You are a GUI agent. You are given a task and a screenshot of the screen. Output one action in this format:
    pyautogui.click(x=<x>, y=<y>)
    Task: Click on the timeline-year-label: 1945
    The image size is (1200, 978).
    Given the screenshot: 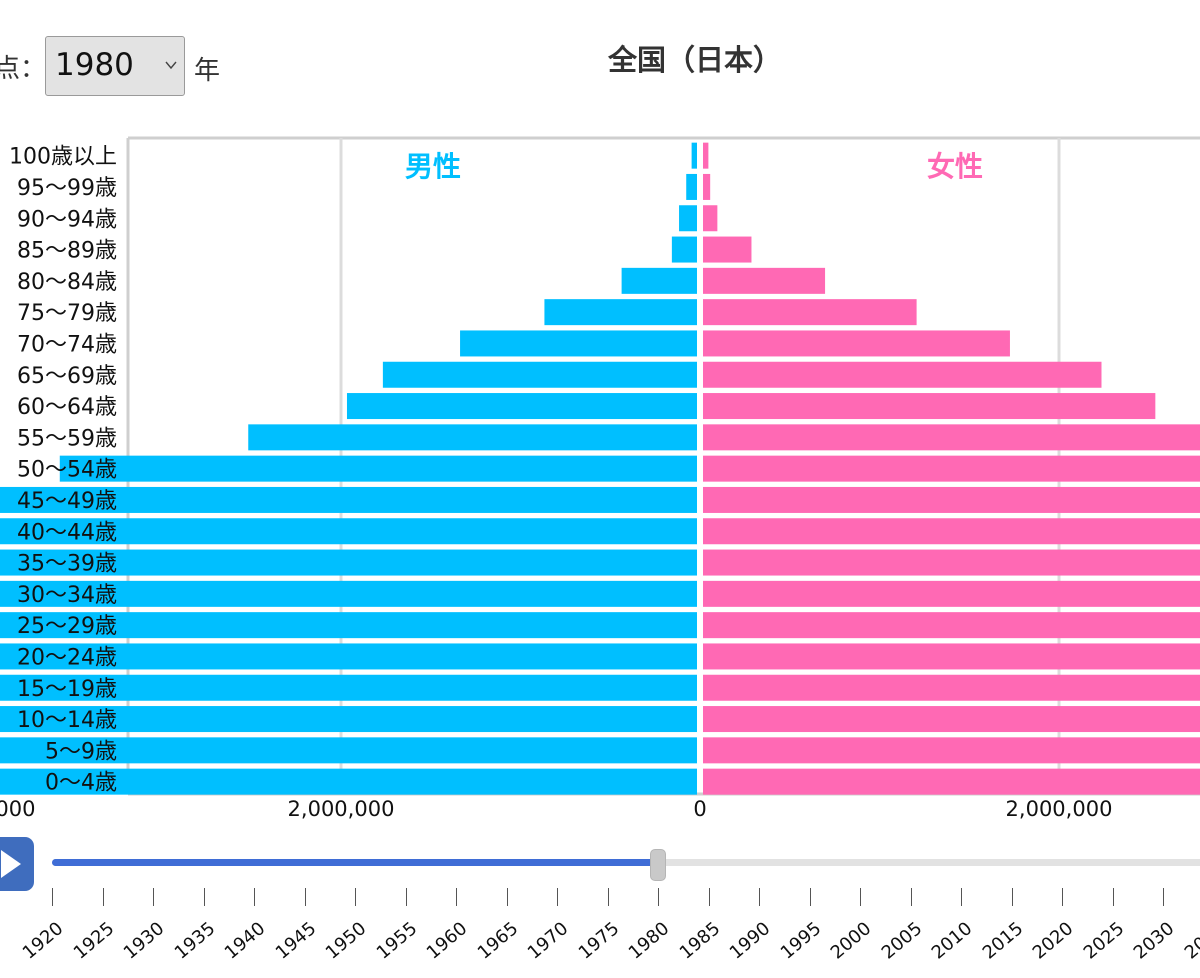 What is the action you would take?
    pyautogui.click(x=295, y=941)
    